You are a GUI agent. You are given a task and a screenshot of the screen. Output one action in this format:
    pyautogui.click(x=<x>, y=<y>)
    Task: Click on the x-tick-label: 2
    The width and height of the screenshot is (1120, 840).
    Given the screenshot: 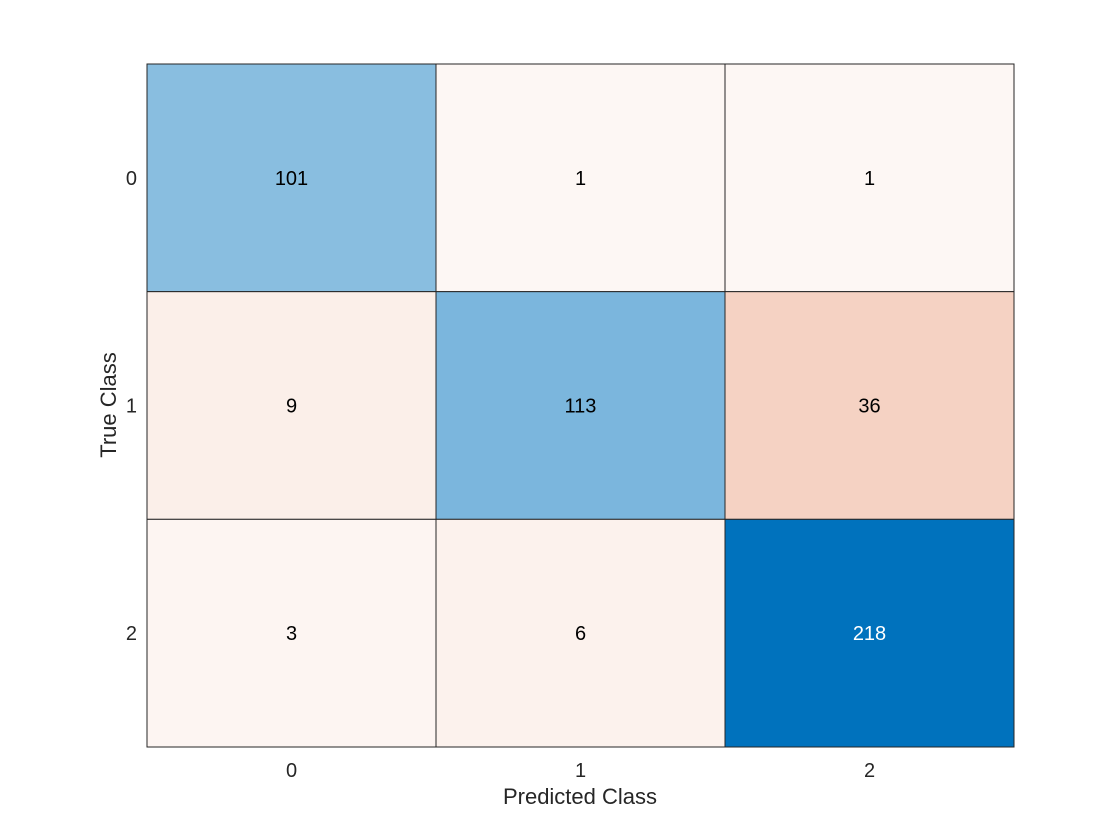 What is the action you would take?
    pyautogui.click(x=869, y=771)
    